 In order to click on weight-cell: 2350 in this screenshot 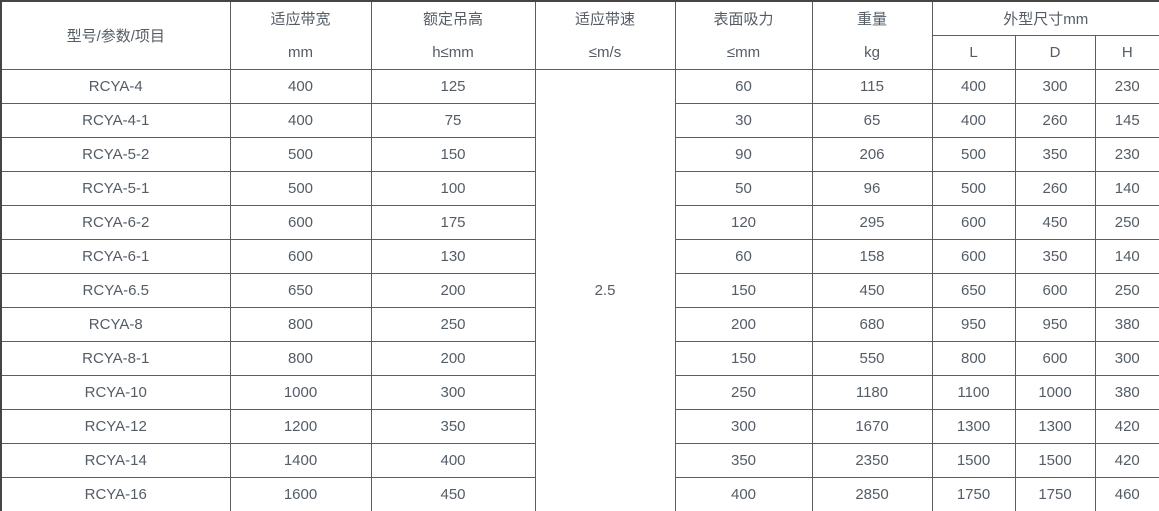, I will do `click(872, 460)`.